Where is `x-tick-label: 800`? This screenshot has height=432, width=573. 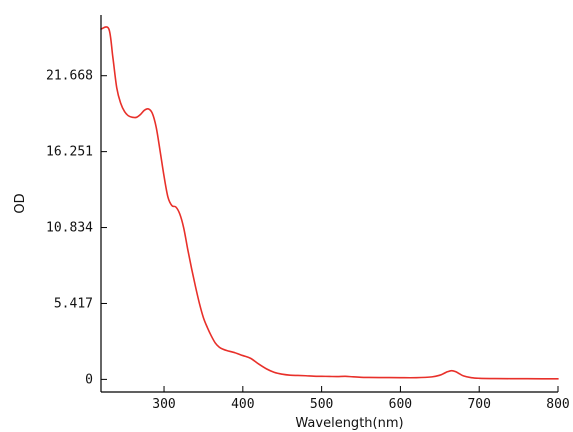 x-tick-label: 800 is located at coordinates (557, 404).